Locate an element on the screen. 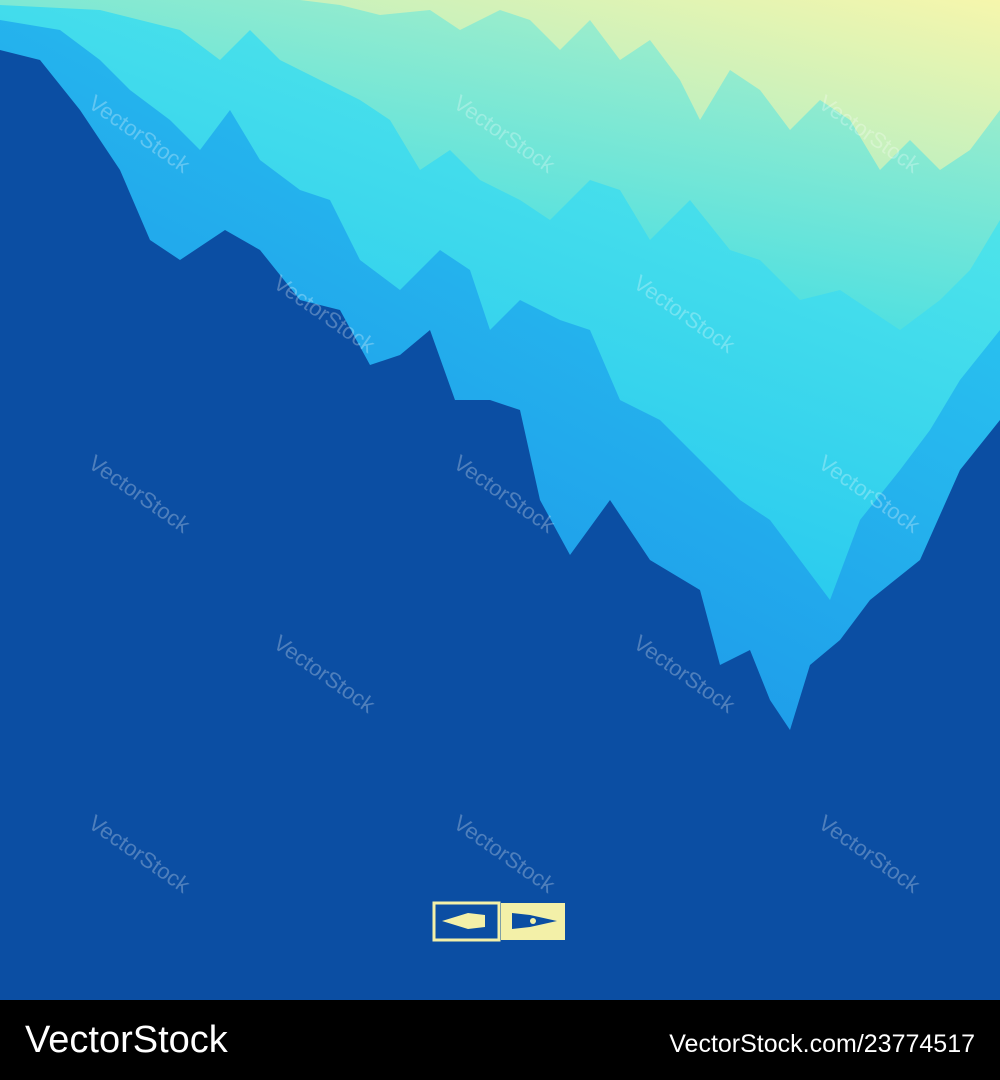  logo is located at coordinates (498, 921).